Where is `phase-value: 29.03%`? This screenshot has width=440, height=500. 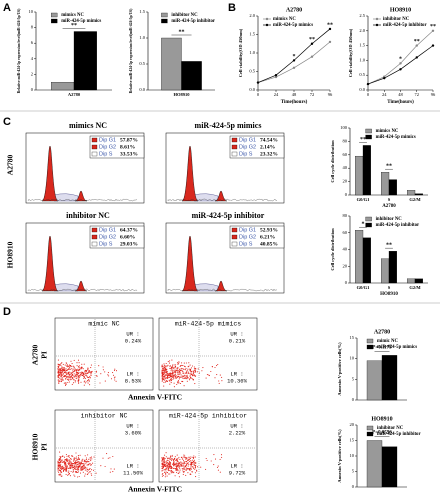 phase-value: 29.03% is located at coordinates (129, 244).